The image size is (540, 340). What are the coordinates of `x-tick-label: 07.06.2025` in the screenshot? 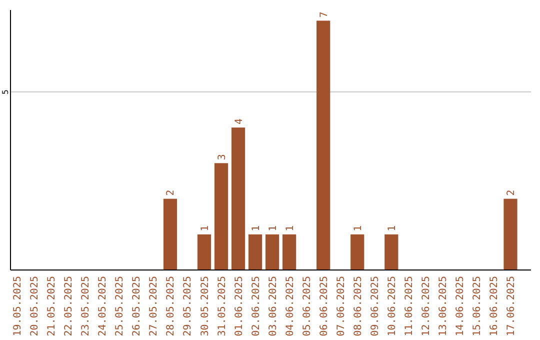 It's located at (341, 306).